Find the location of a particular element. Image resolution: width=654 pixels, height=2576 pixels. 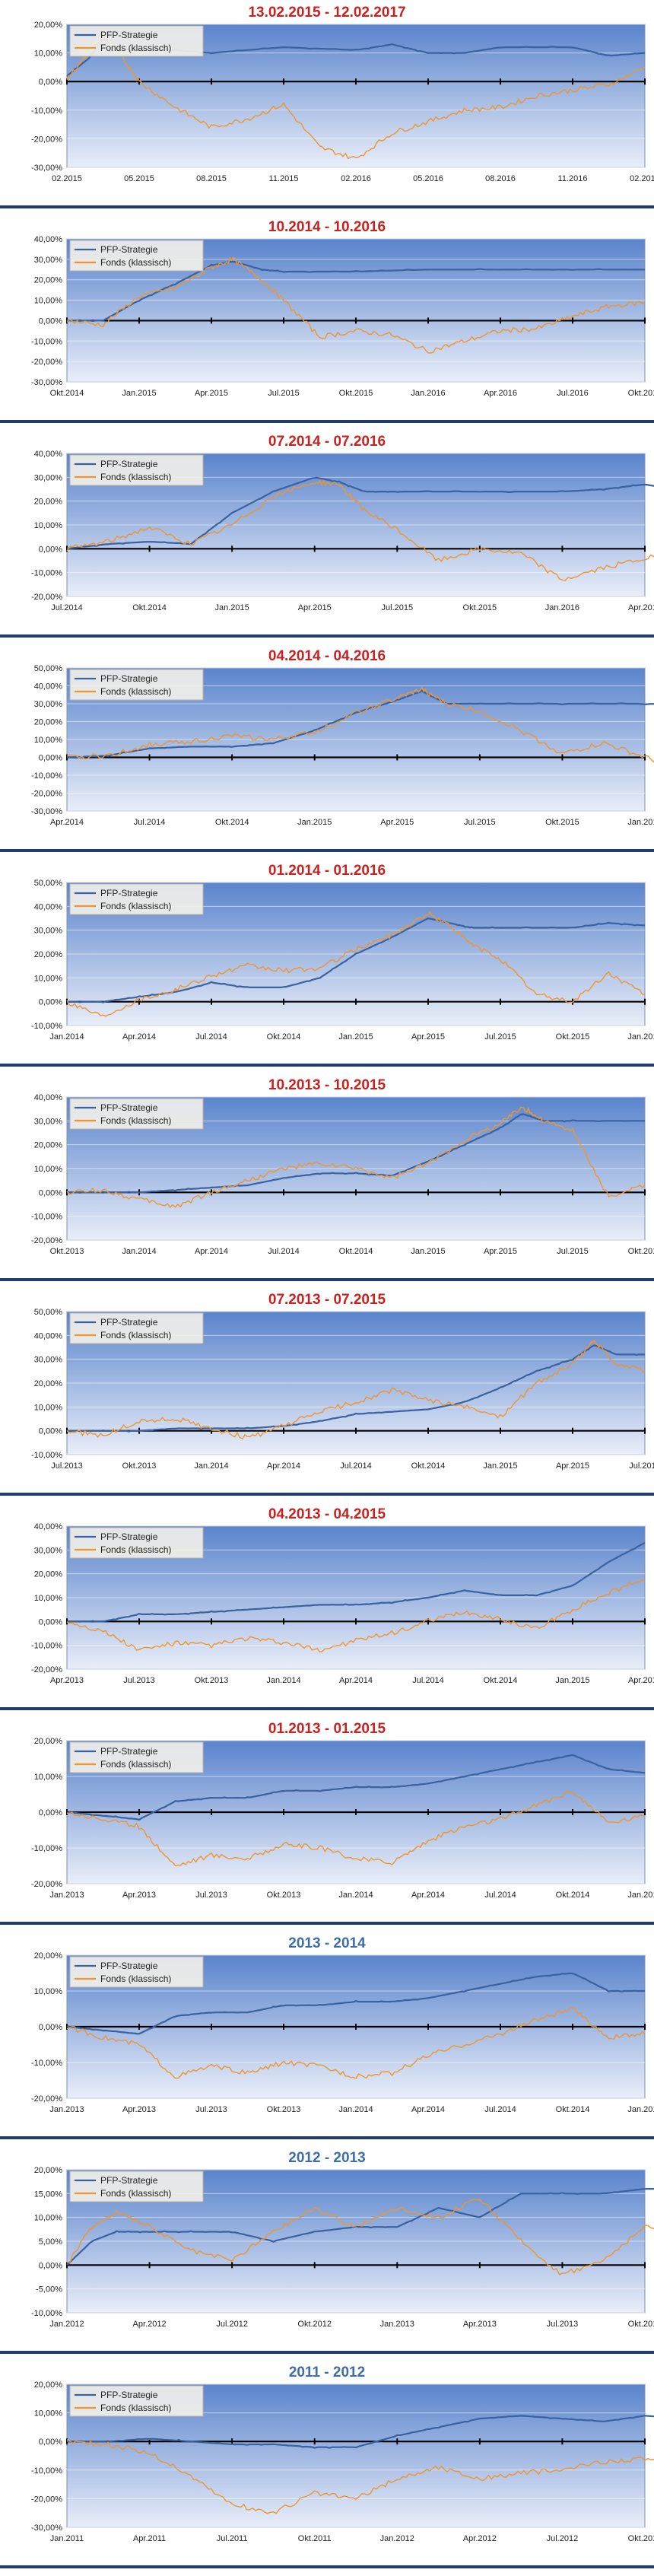

chart-title: 07.2014 - 07.2016 is located at coordinates (327, 442).